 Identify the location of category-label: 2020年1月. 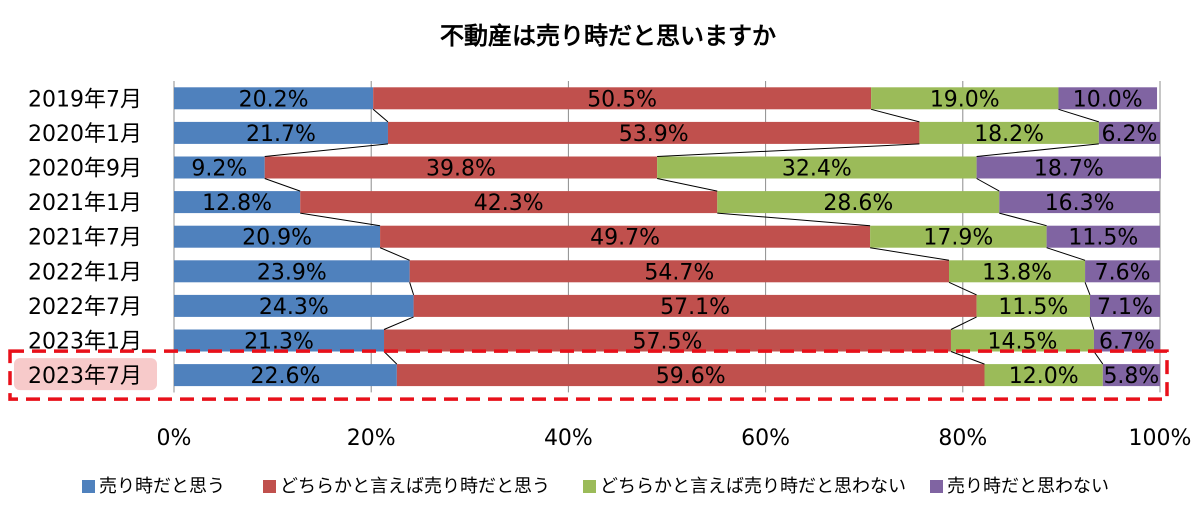
(85, 134).